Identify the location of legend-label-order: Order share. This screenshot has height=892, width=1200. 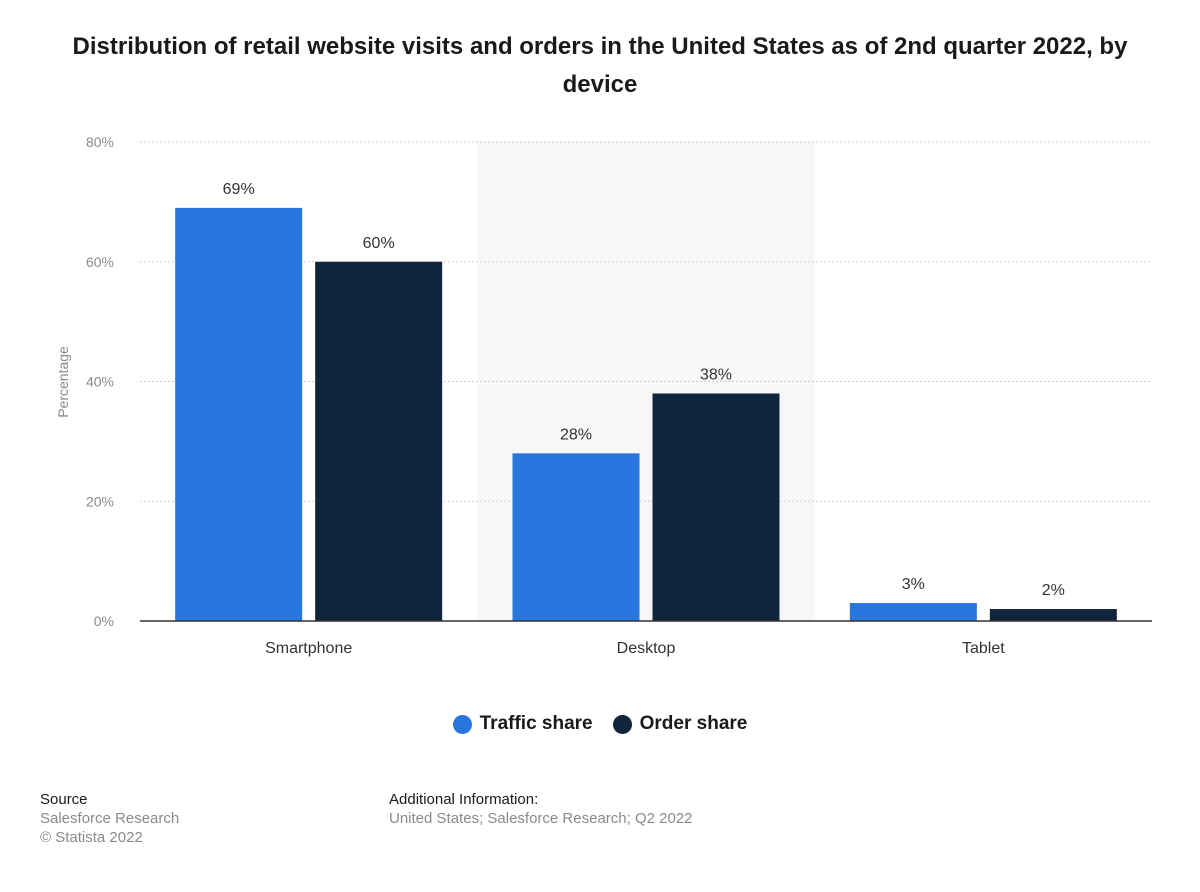
(693, 723).